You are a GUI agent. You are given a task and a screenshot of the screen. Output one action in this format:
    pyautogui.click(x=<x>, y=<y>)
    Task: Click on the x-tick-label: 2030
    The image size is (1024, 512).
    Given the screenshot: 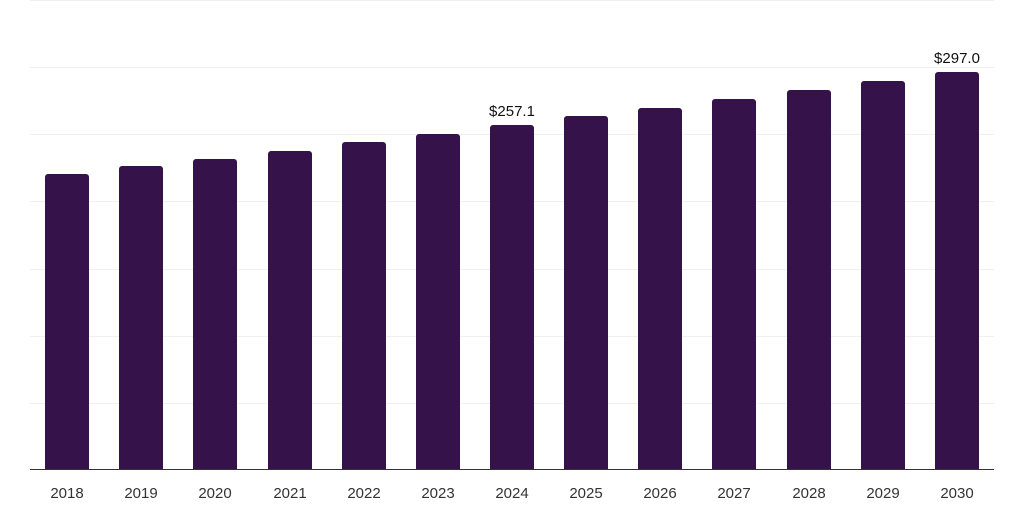 What is the action you would take?
    pyautogui.click(x=957, y=493)
    